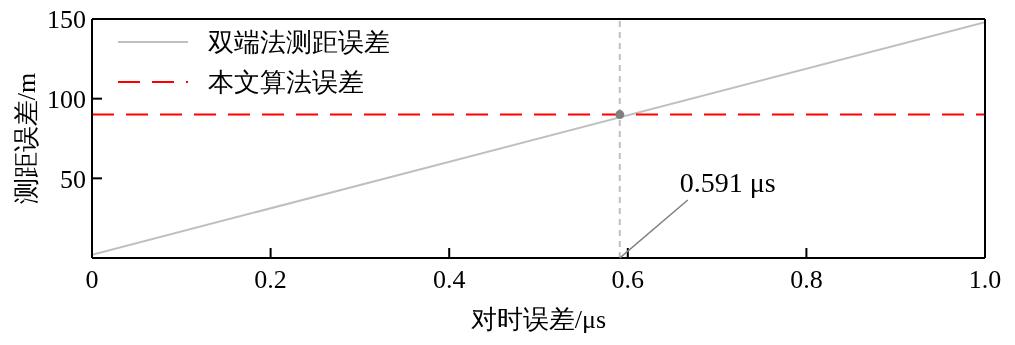 This screenshot has height=345, width=1015. I want to click on x-axis-title: 对时误差/μs, so click(538, 319).